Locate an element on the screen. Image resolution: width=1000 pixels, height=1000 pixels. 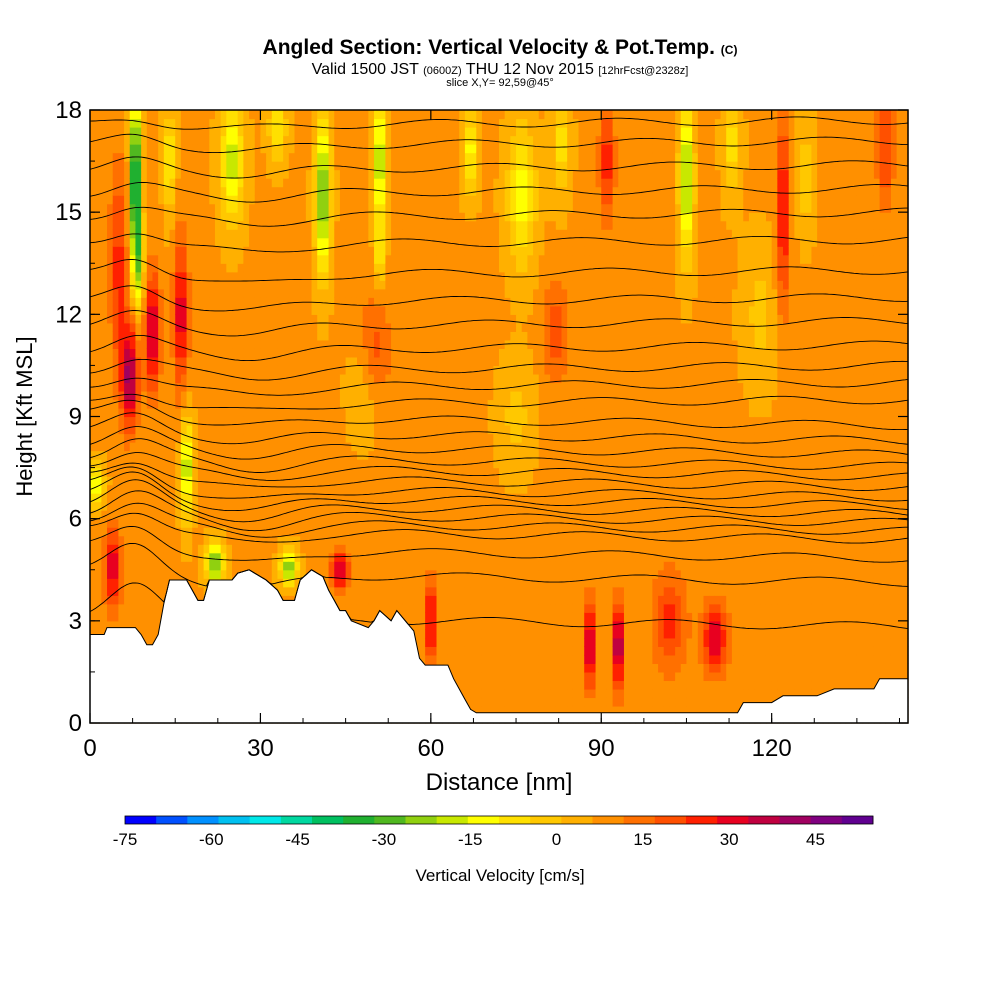
subtitle-date: THU 12 Nov 2015 is located at coordinates (529, 69).